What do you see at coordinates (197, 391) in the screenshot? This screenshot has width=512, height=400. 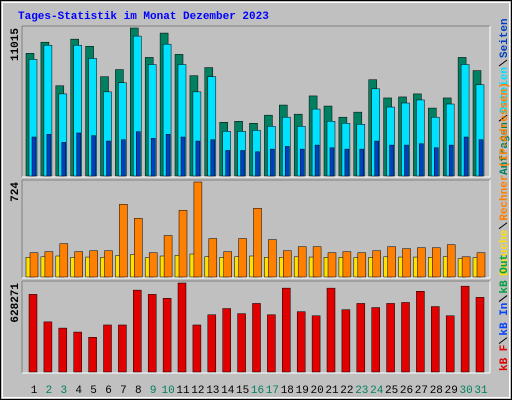 I see `x-tick-label: 12` at bounding box center [197, 391].